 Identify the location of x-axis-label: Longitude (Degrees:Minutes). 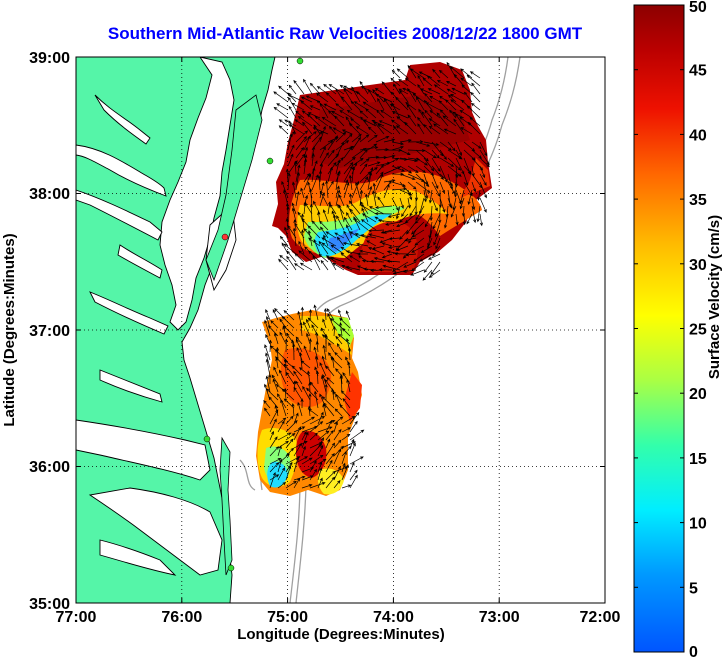
(341, 634).